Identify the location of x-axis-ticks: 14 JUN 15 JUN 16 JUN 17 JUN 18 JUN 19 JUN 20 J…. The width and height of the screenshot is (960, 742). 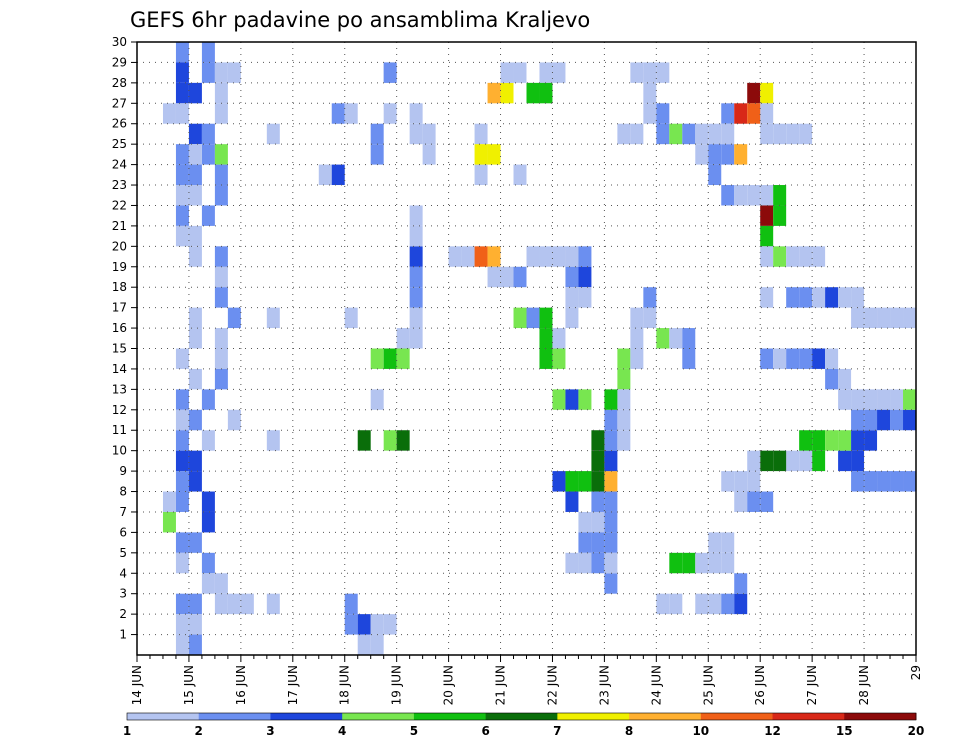
(526, 680).